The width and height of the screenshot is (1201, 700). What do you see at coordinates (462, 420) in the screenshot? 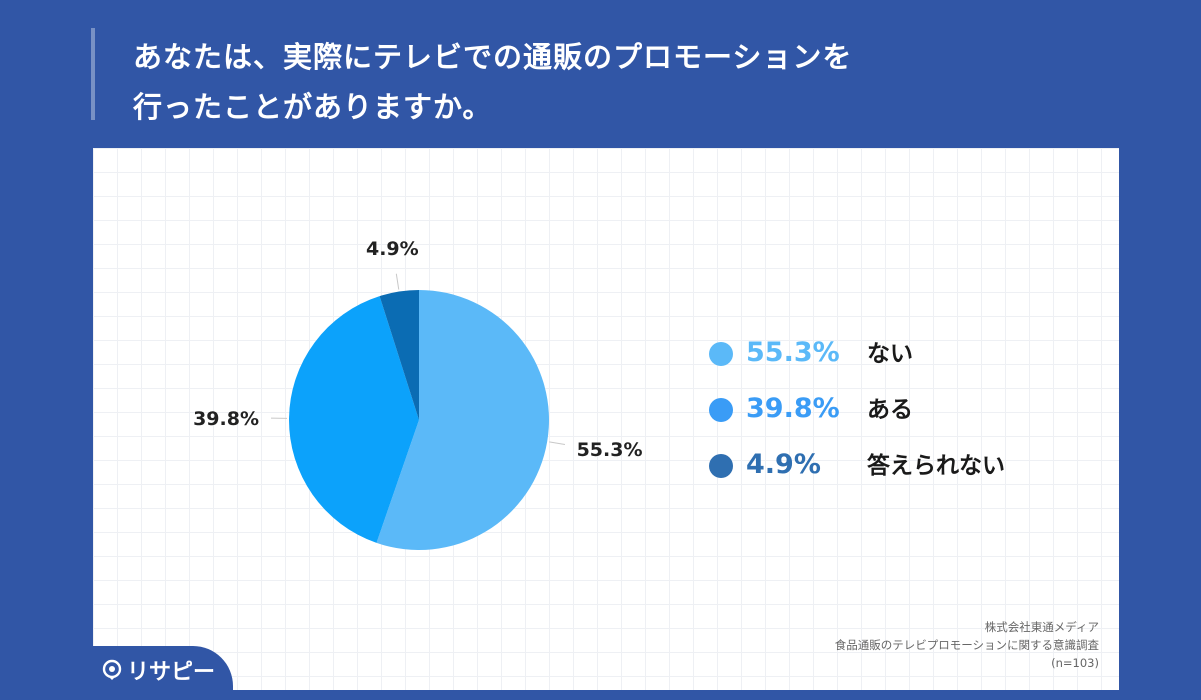
I see `pie-slice-nai` at bounding box center [462, 420].